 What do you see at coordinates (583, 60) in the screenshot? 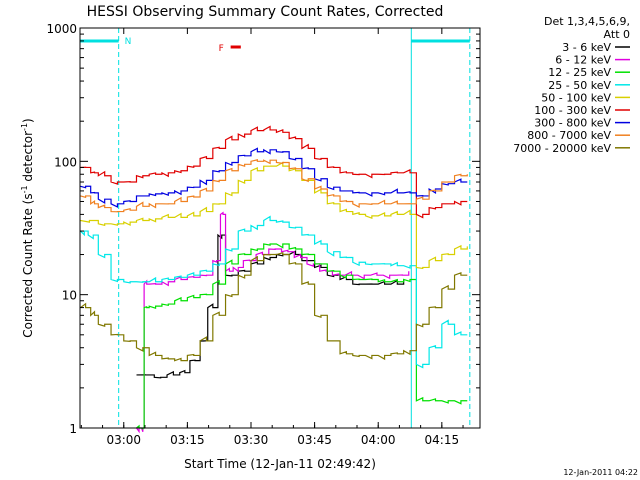
I see `legend-label: 6 - 12 keV` at bounding box center [583, 60].